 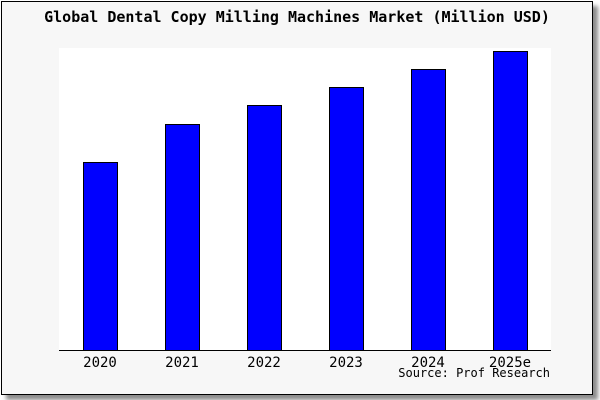 What do you see at coordinates (346, 218) in the screenshot?
I see `bar-2023` at bounding box center [346, 218].